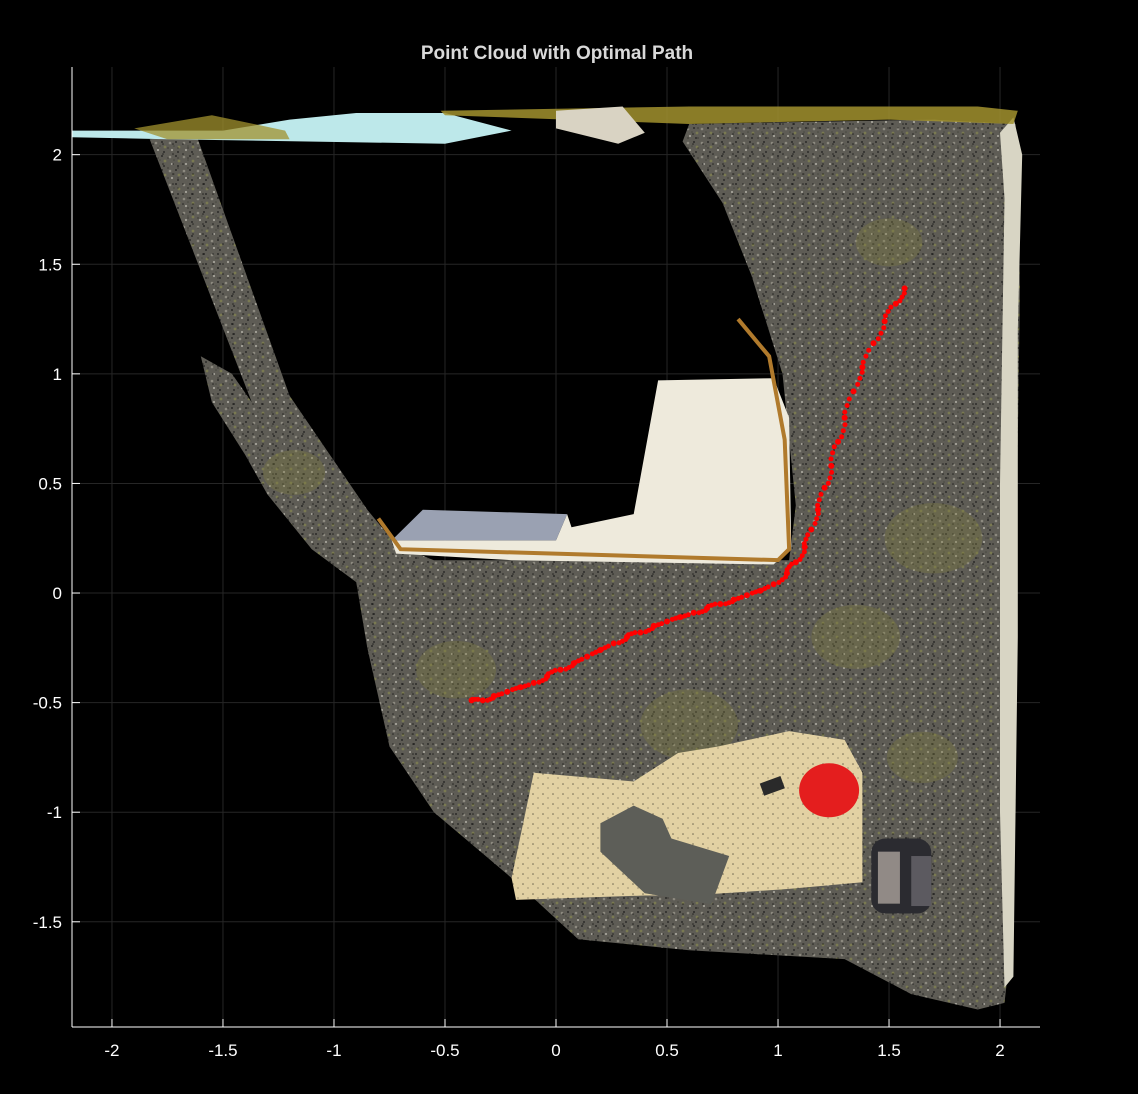 The image size is (1138, 1094). I want to click on top-edge-object, so click(600, 125).